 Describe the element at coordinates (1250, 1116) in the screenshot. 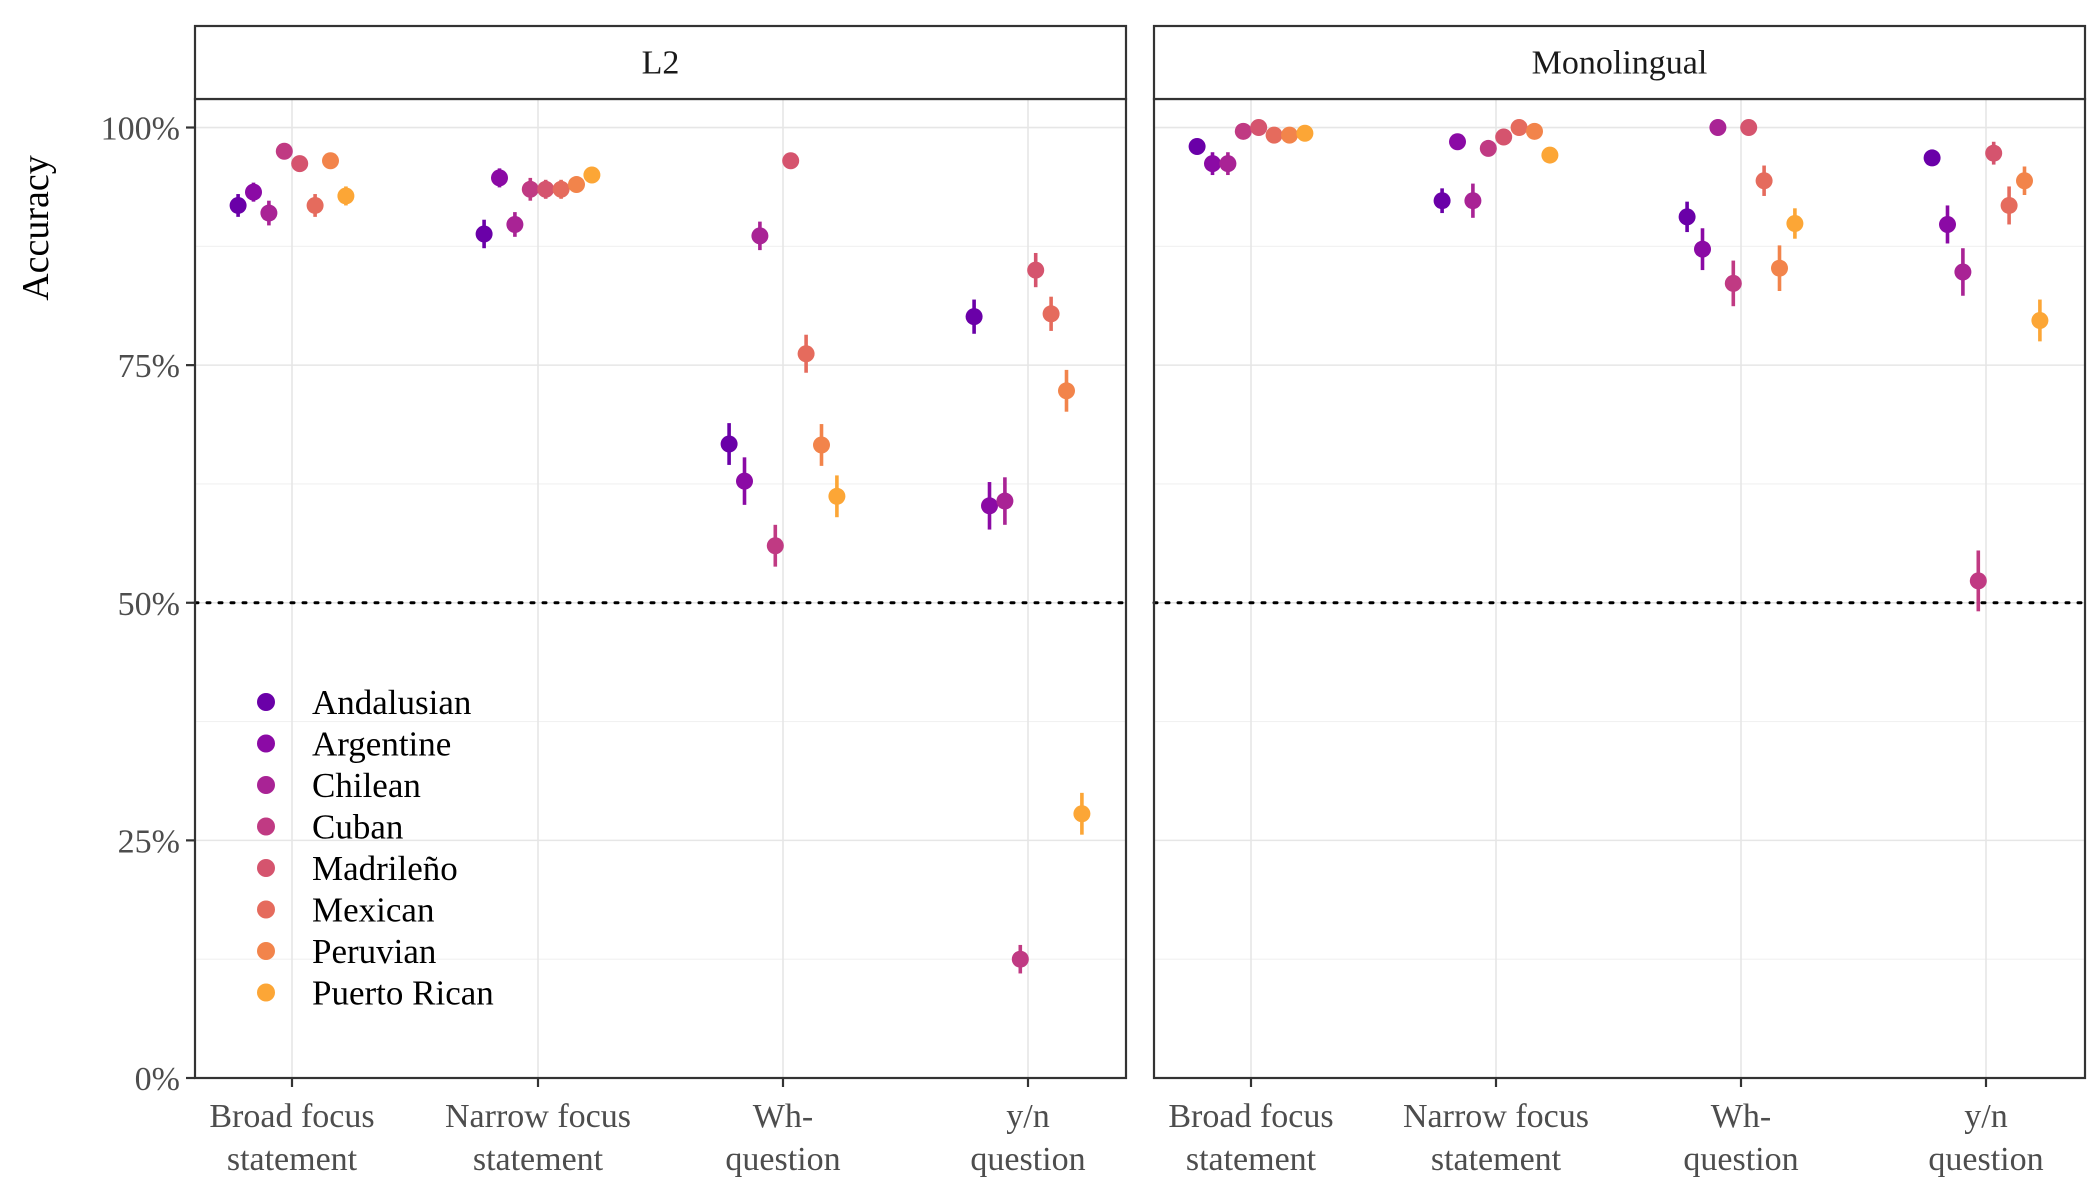

I see `x-tick-label: Broad focus` at that location.